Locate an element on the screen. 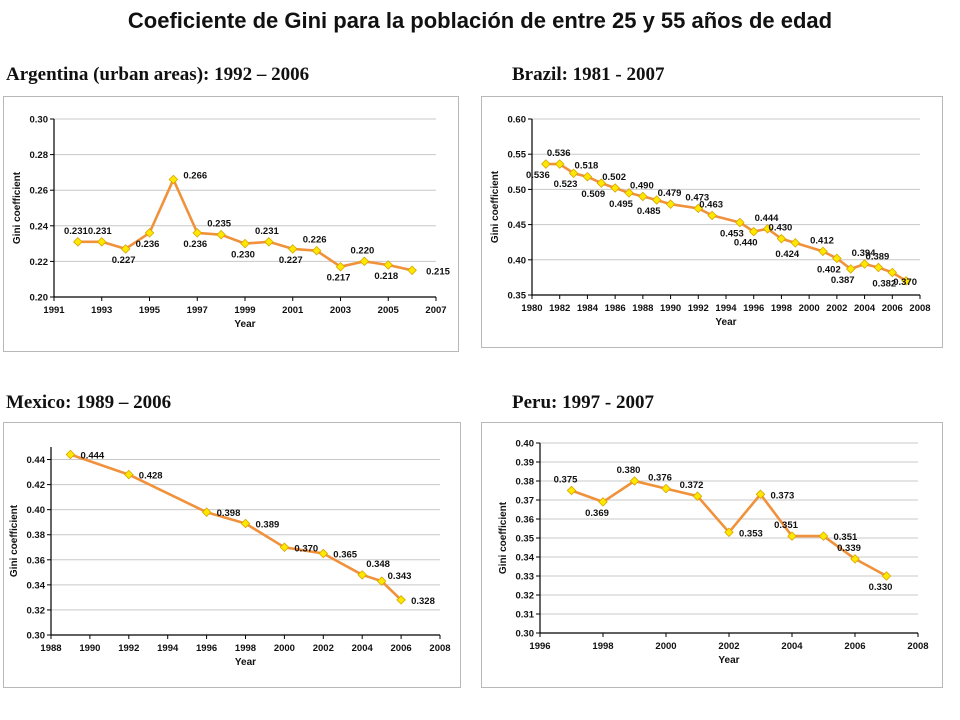 This screenshot has height=720, width=960. x-tick-label: 1984 is located at coordinates (588, 308).